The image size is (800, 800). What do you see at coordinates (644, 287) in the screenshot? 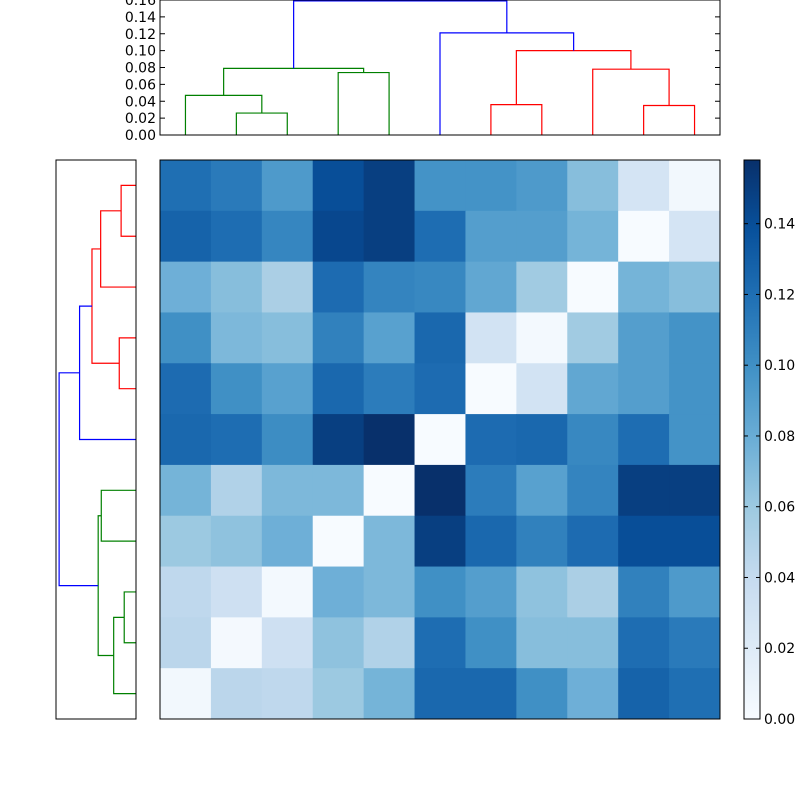
I see `heatmap-cell-r2-c9` at bounding box center [644, 287].